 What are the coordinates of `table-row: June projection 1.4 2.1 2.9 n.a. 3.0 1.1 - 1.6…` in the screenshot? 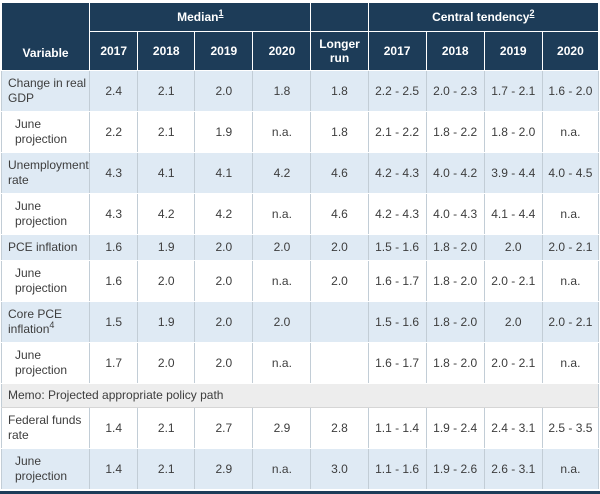 It's located at (300, 469).